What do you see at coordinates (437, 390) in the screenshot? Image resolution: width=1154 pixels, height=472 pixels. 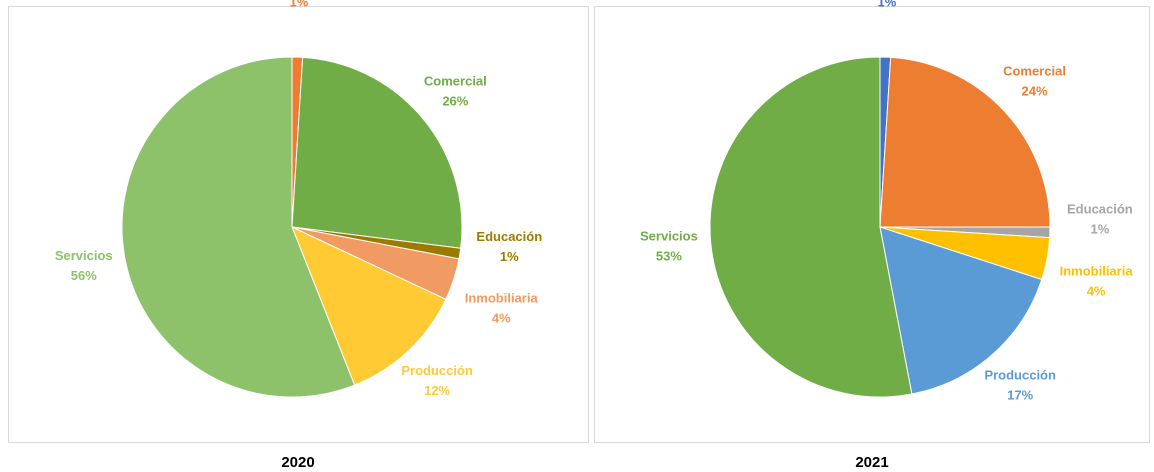 I see `slice-value: 12%` at bounding box center [437, 390].